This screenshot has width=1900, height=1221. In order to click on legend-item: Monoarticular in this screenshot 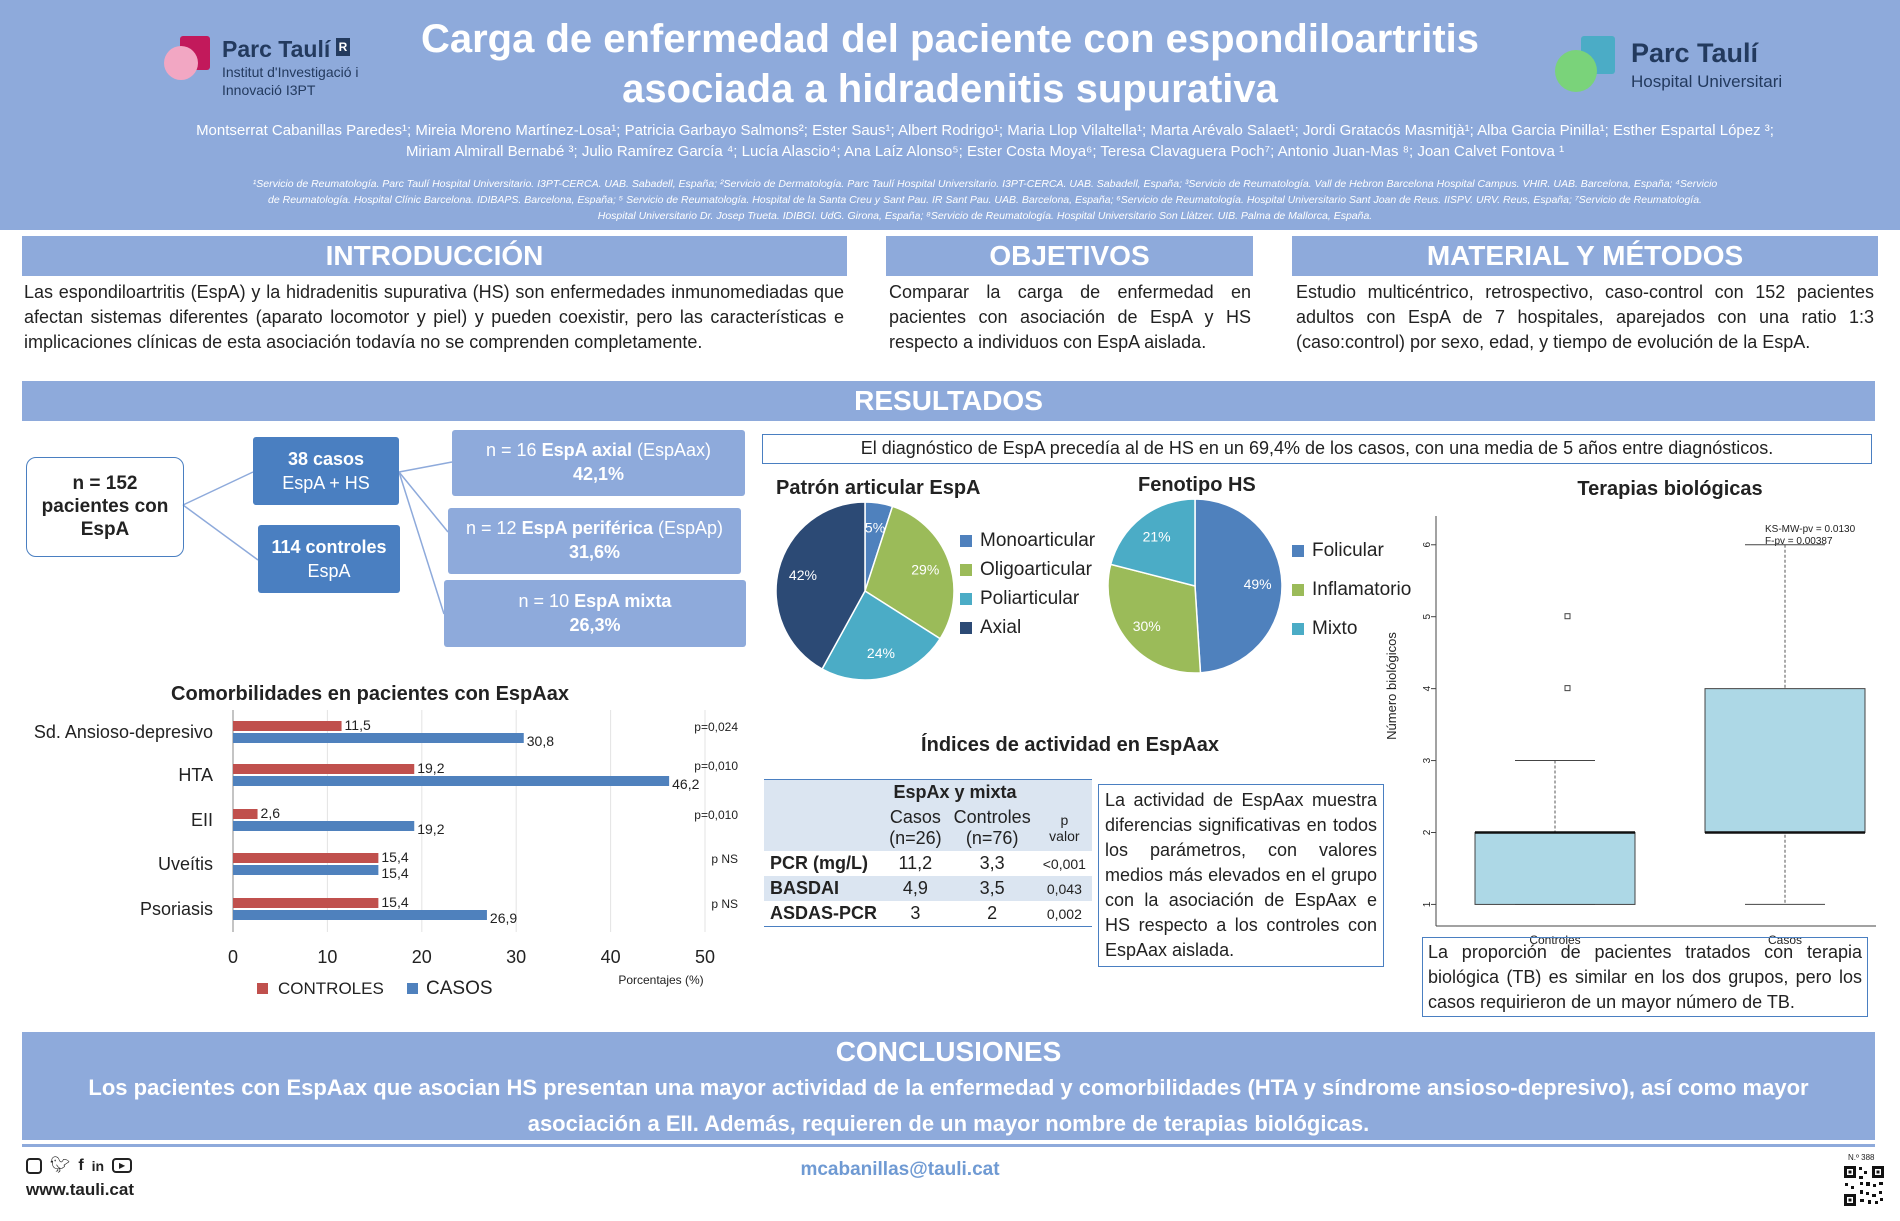, I will do `click(1040, 540)`.